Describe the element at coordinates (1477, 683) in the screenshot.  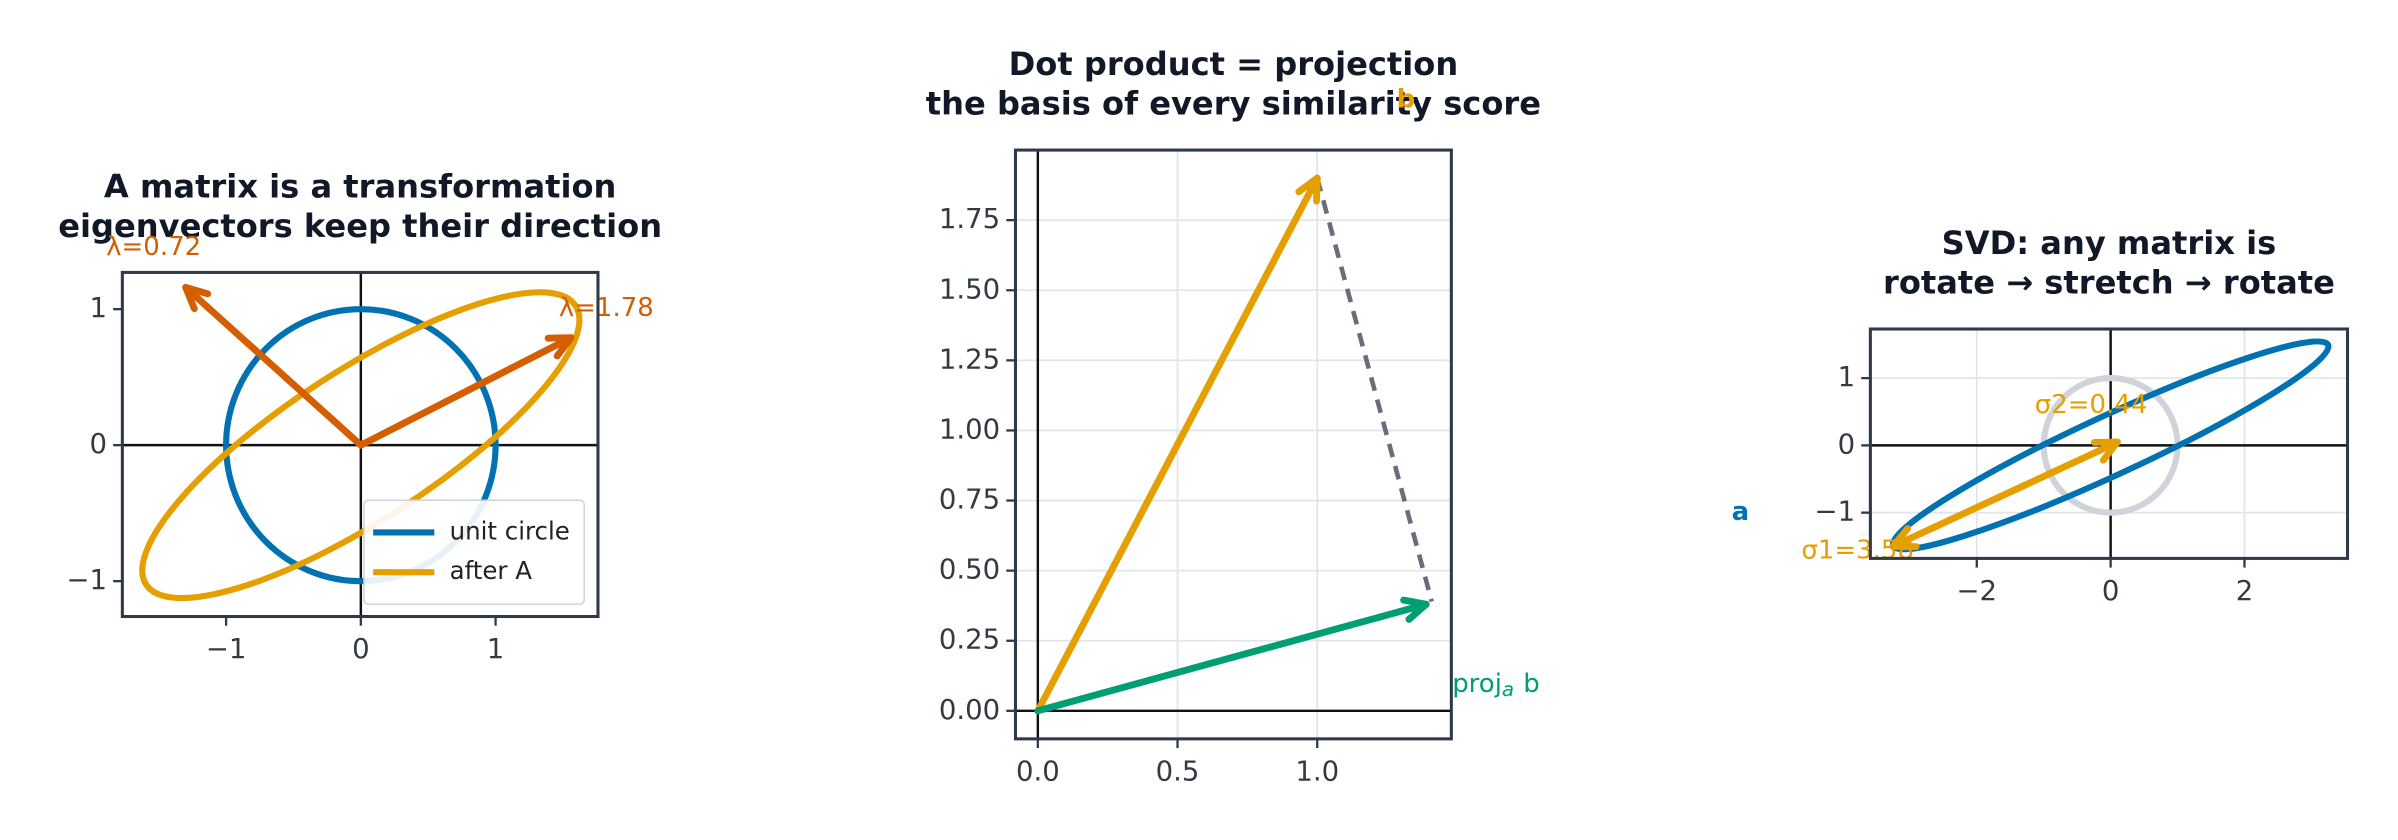
I see `label-text: proj` at that location.